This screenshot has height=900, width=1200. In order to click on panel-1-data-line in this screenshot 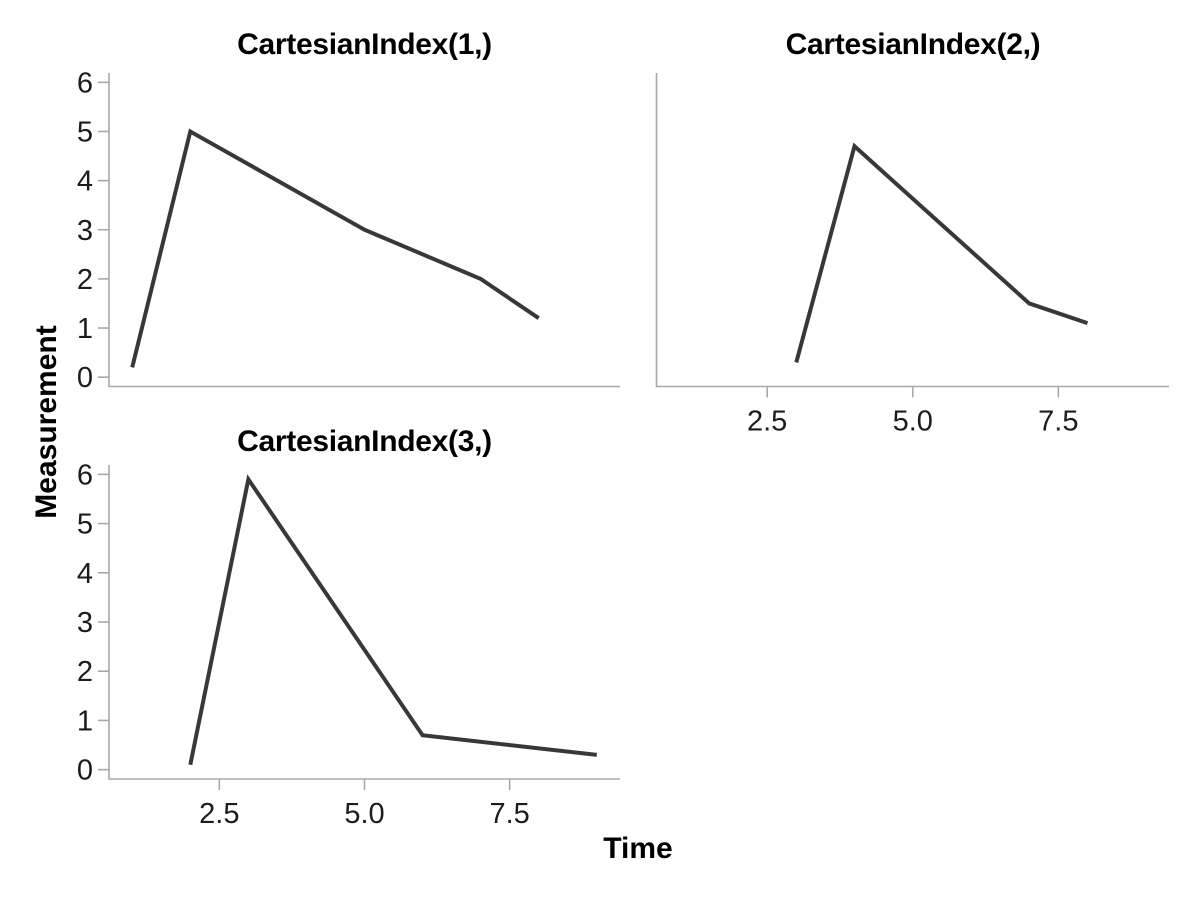, I will do `click(335, 248)`.